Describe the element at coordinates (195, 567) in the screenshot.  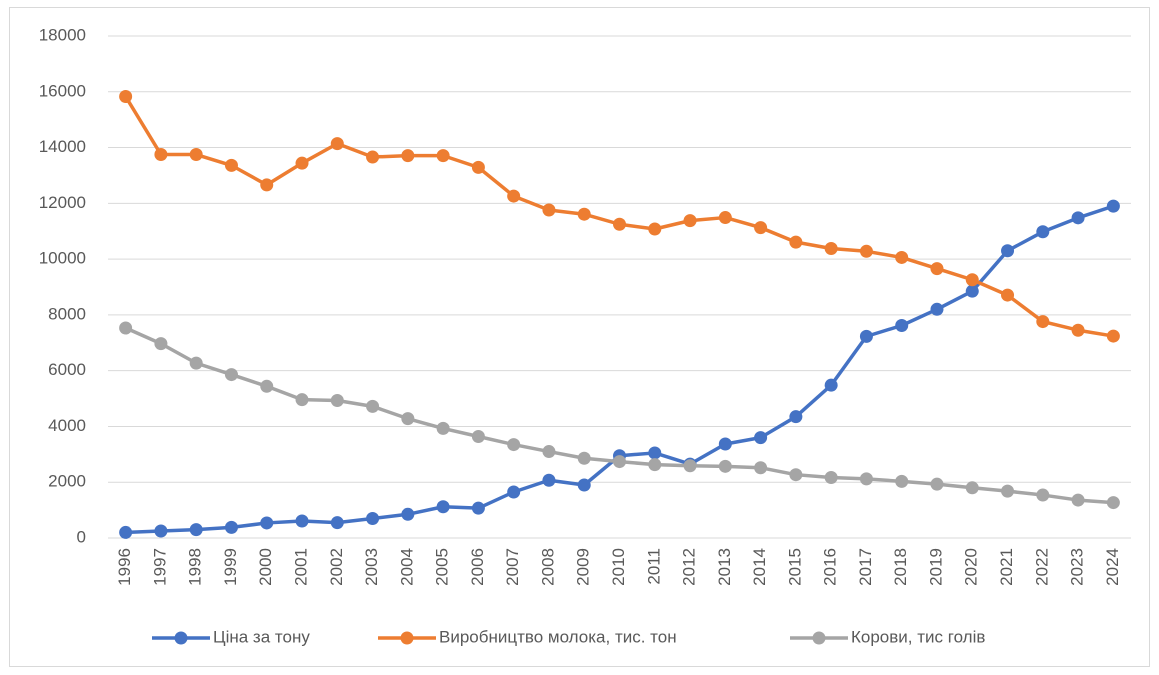
I see `x-tick-label: 1998` at that location.